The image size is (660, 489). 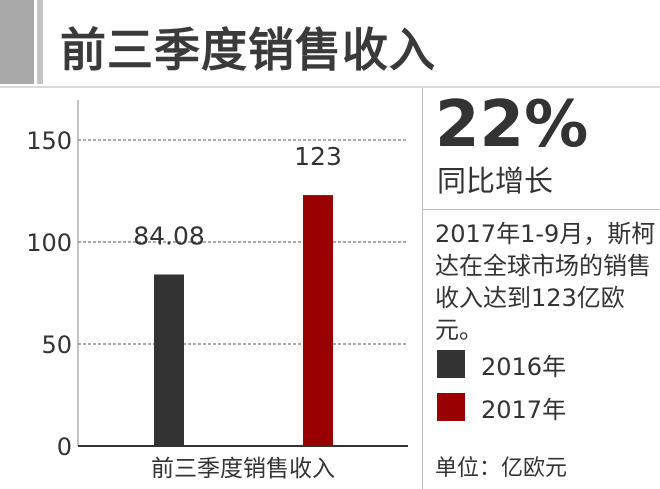 I want to click on data-label-2017年: 123, so click(x=318, y=156).